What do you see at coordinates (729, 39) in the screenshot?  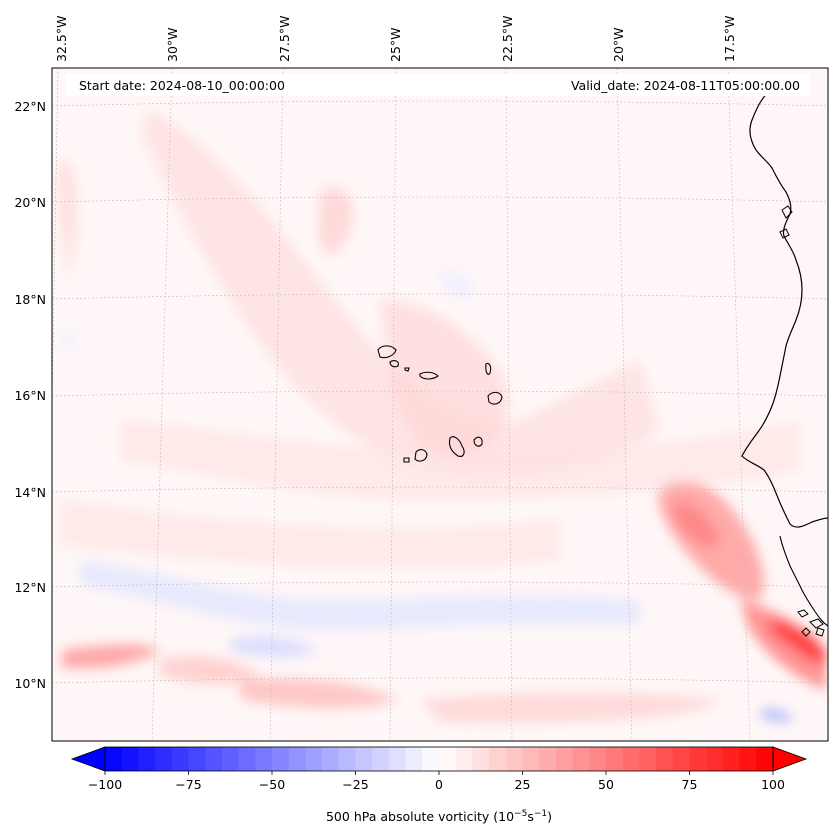 I see `lon-label-17-5w: 17.5°W` at bounding box center [729, 39].